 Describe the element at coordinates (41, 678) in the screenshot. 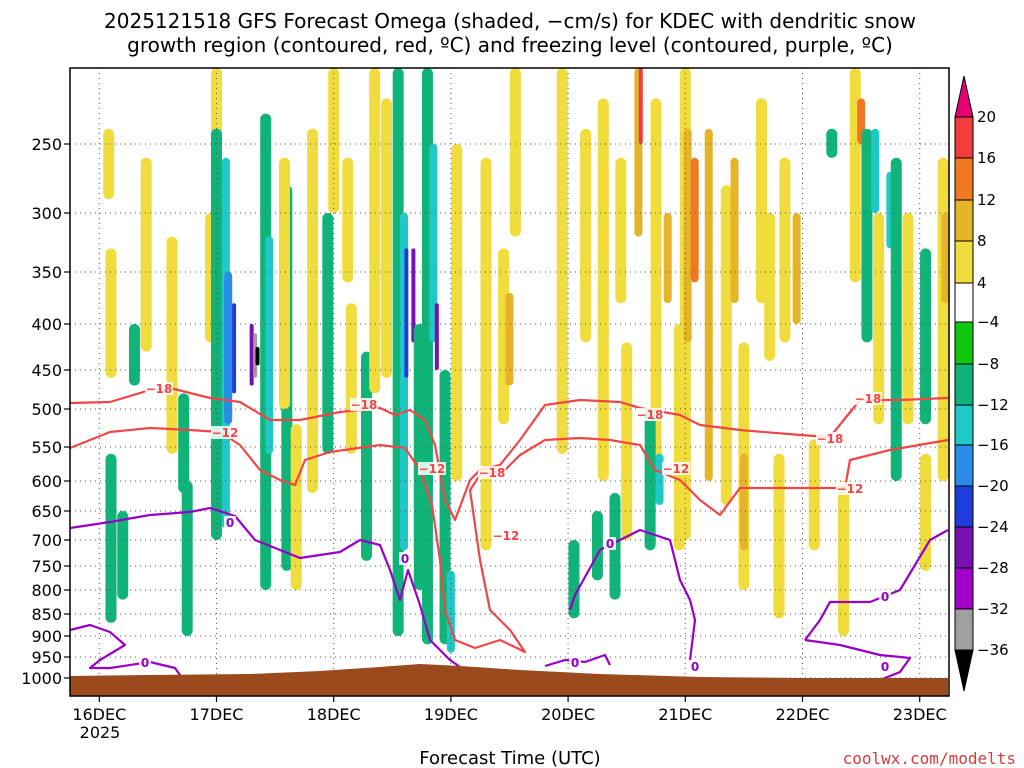

I see `y-tick-label: 1000` at that location.